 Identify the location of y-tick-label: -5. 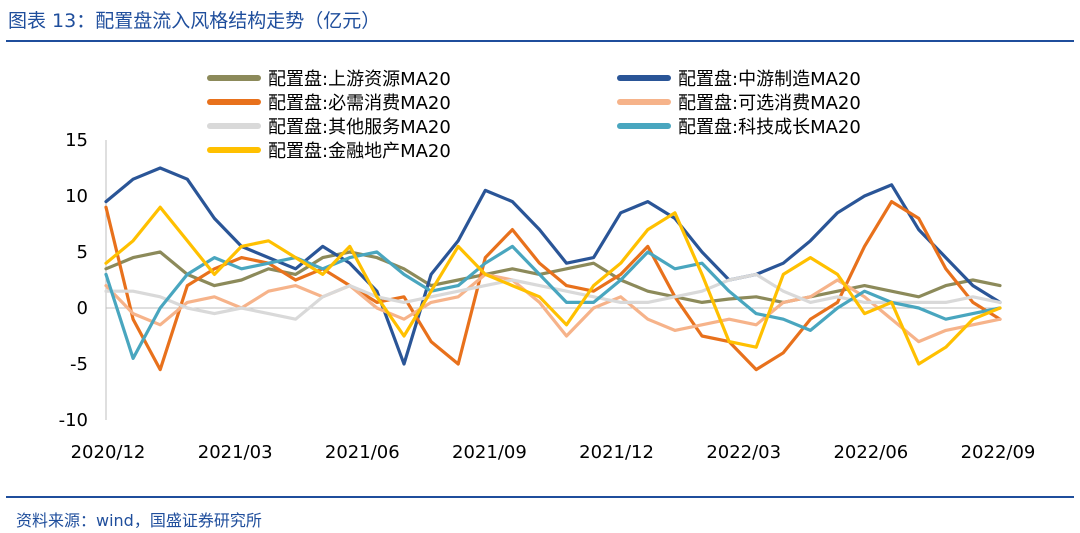
(79, 364).